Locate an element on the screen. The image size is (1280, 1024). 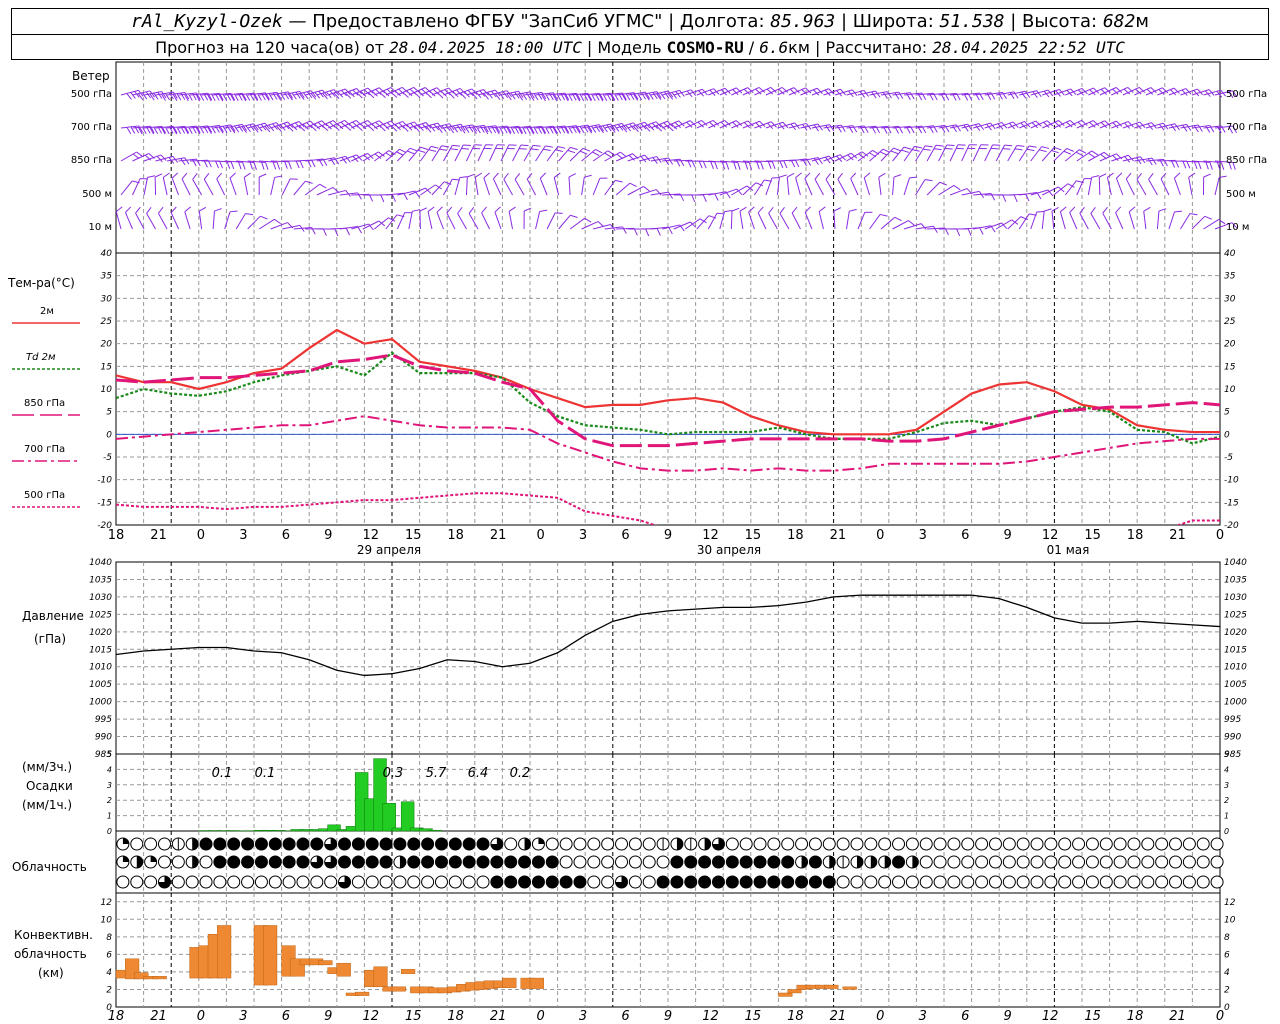
wind-level-label: 850 гПа is located at coordinates (91, 160).